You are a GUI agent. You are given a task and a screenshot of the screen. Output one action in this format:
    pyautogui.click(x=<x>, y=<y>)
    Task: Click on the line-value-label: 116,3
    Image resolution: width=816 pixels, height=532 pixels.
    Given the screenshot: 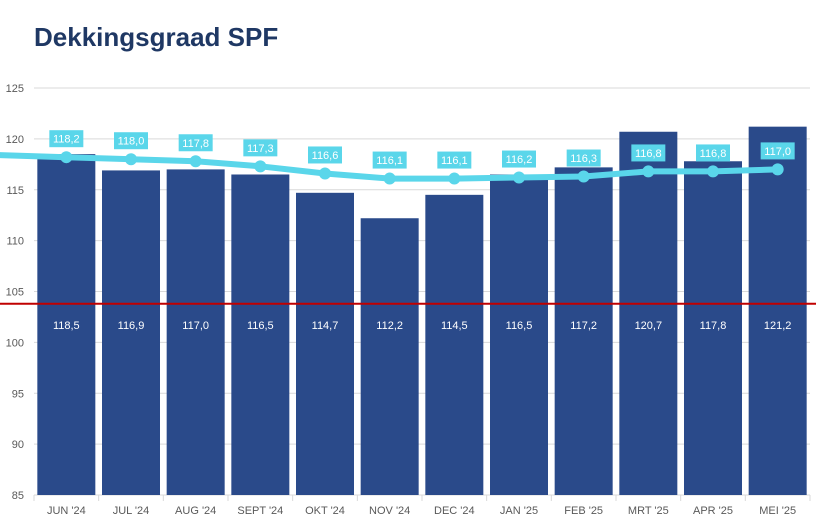 What is the action you would take?
    pyautogui.click(x=583, y=159)
    